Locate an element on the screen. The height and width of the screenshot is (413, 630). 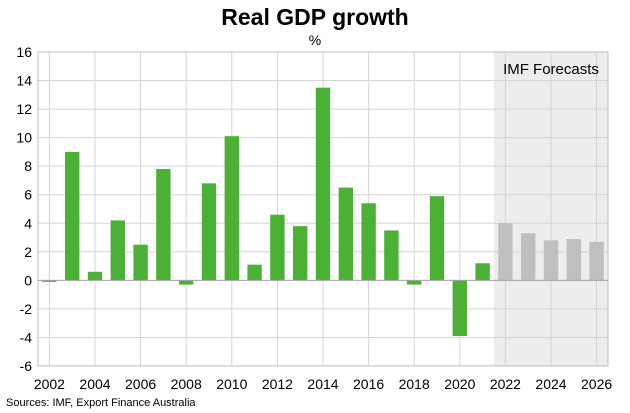
bar-forecast-2025 is located at coordinates (573, 259).